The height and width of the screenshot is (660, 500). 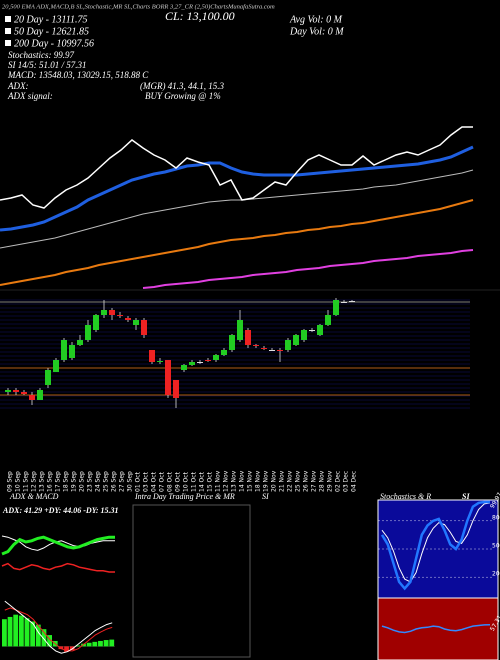 What do you see at coordinates (146, 481) in the screenshot?
I see `x-tick-label: 03 Oct` at bounding box center [146, 481].